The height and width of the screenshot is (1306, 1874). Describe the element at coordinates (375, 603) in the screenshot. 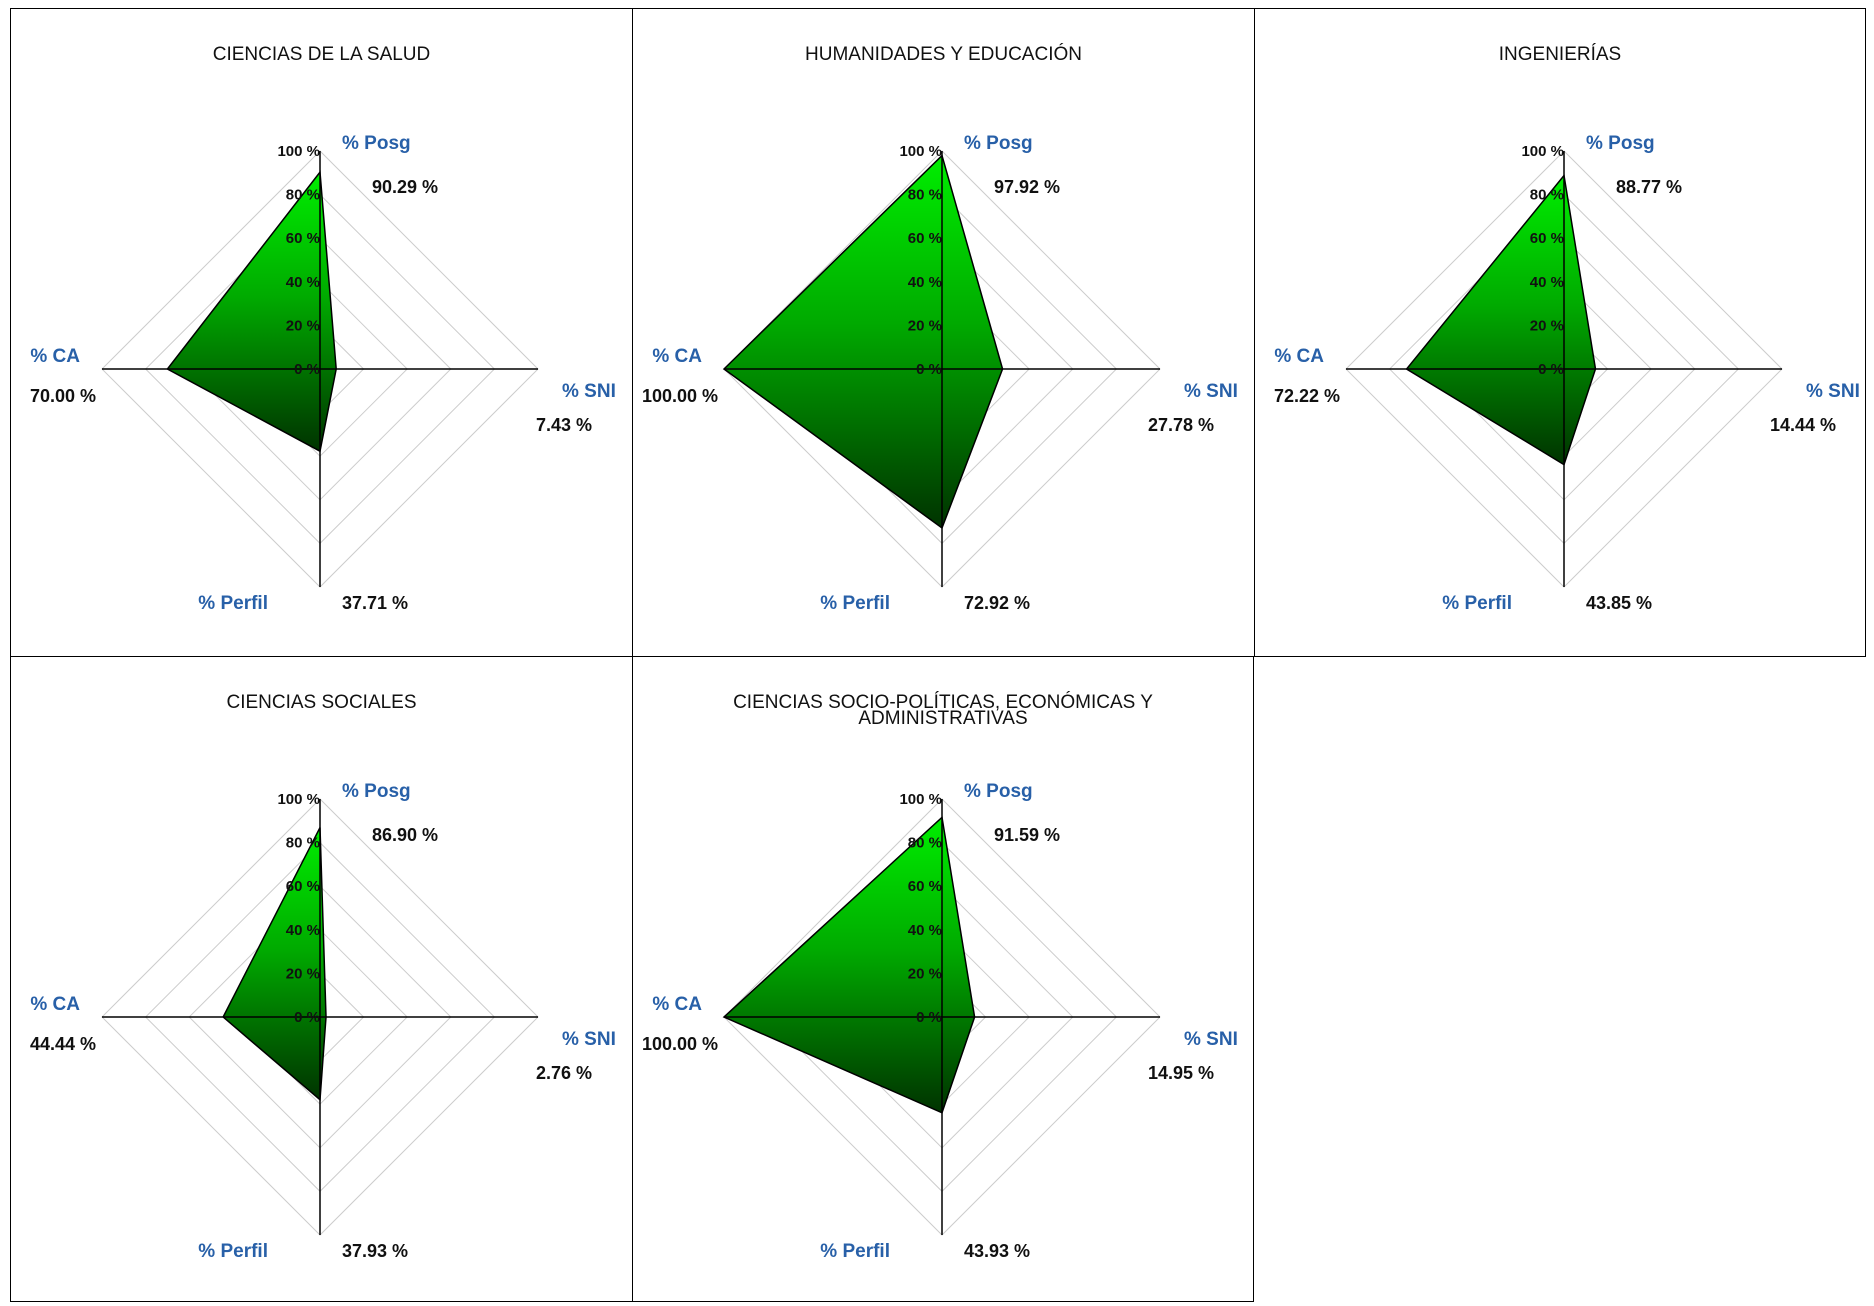

I see `value-label: 37.71 %` at that location.